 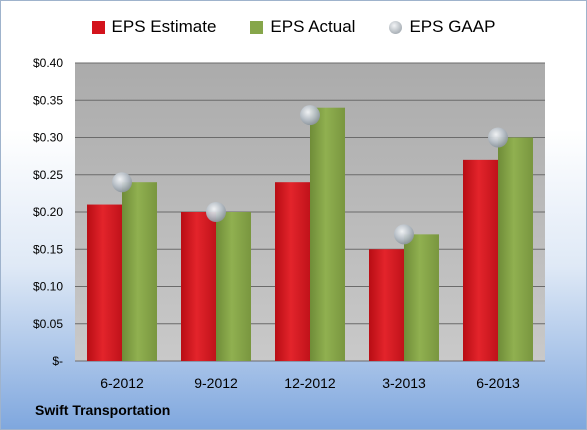 I want to click on legend-swatch-actual, so click(x=257, y=27).